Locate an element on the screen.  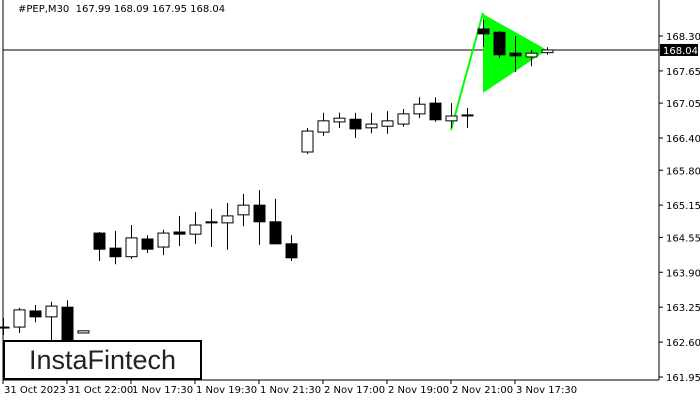
y-tick-label: 164.55 is located at coordinates (683, 238).